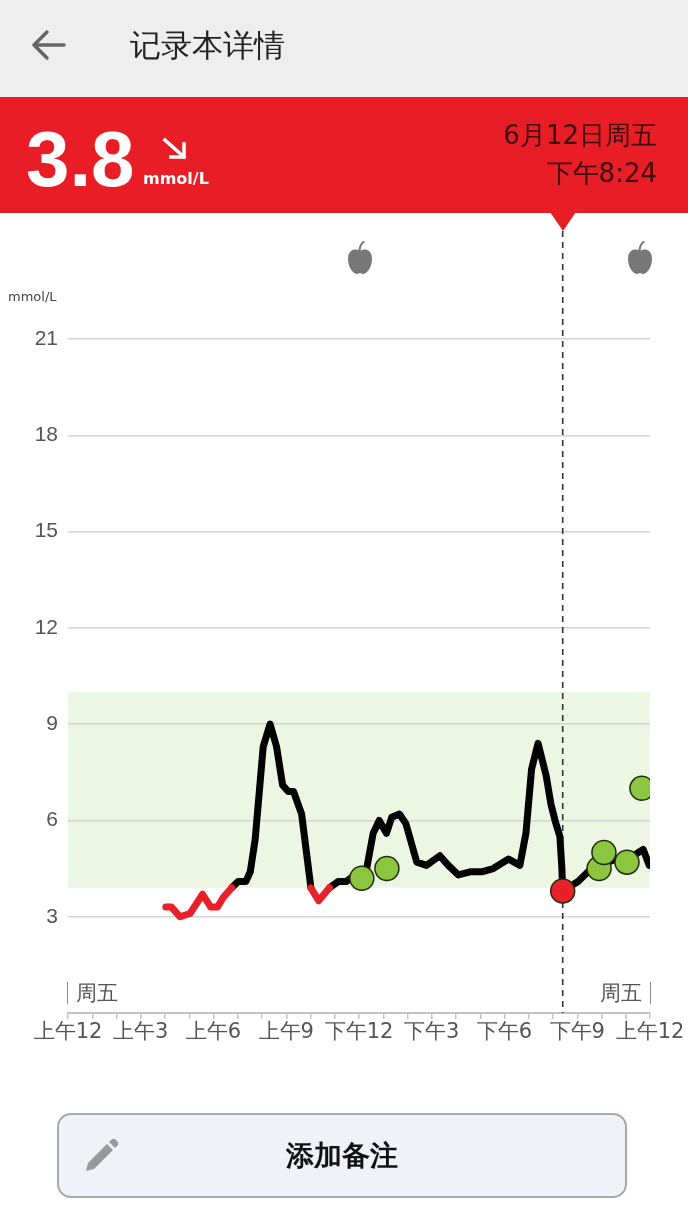 Image resolution: width=688 pixels, height=1209 pixels. What do you see at coordinates (577, 1031) in the screenshot?
I see `x-tick-label: 下午9` at bounding box center [577, 1031].